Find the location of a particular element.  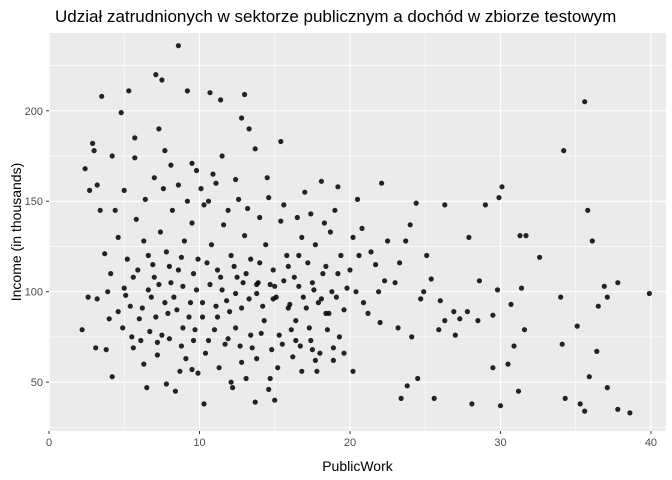

x-tick-label: 20 is located at coordinates (350, 443).